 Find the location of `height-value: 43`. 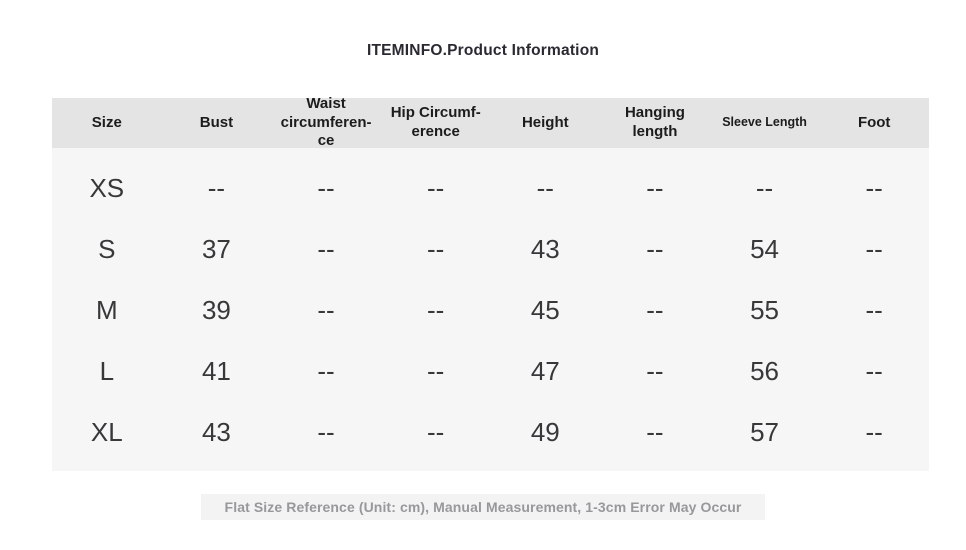

height-value: 43 is located at coordinates (545, 249).